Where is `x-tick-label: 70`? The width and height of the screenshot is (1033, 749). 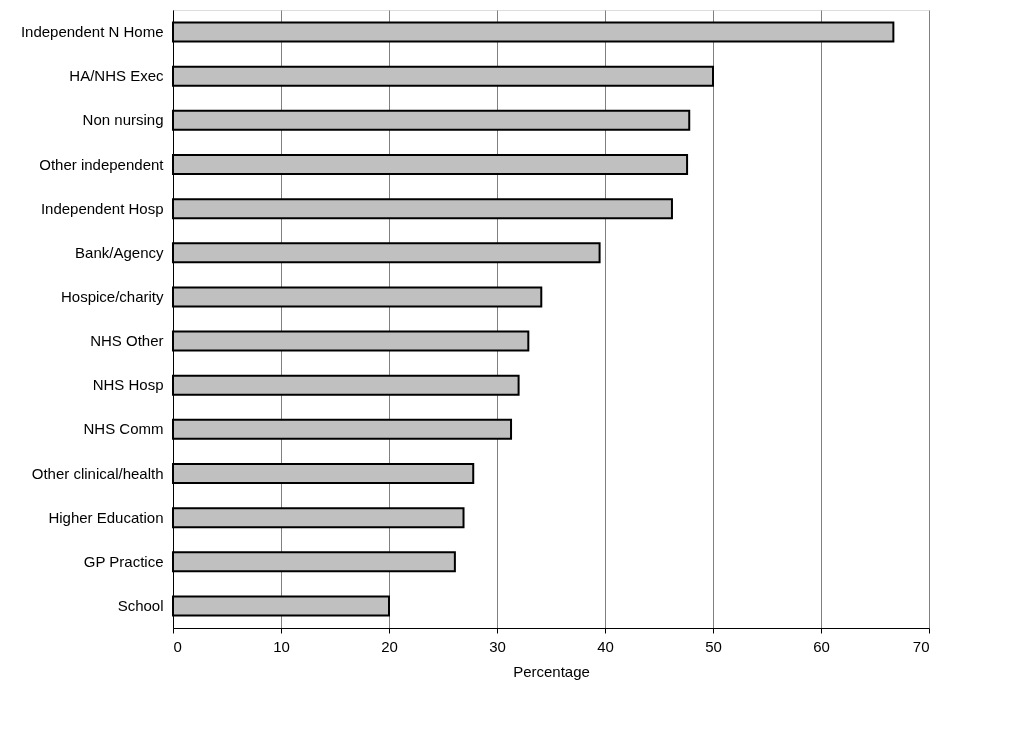
x-tick-label: 70 is located at coordinates (921, 646).